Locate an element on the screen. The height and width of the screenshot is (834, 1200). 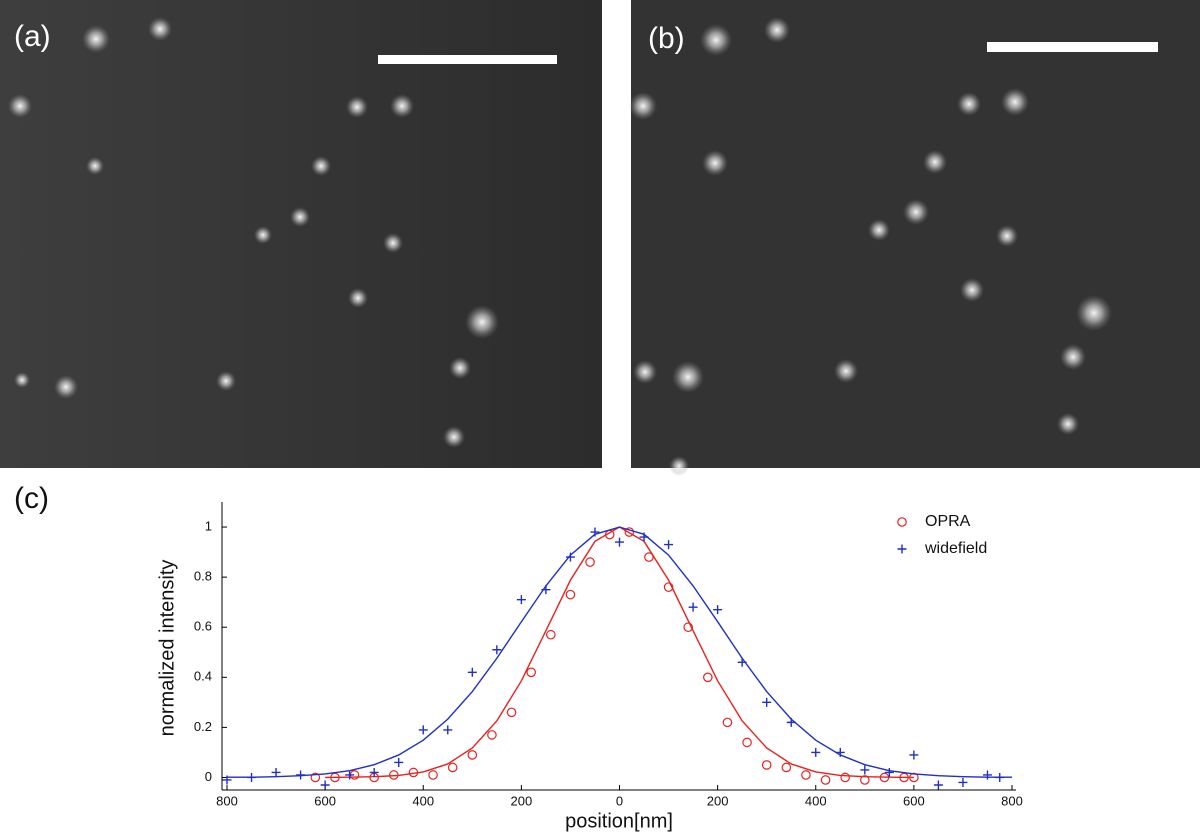
legend-marker is located at coordinates (902, 549).